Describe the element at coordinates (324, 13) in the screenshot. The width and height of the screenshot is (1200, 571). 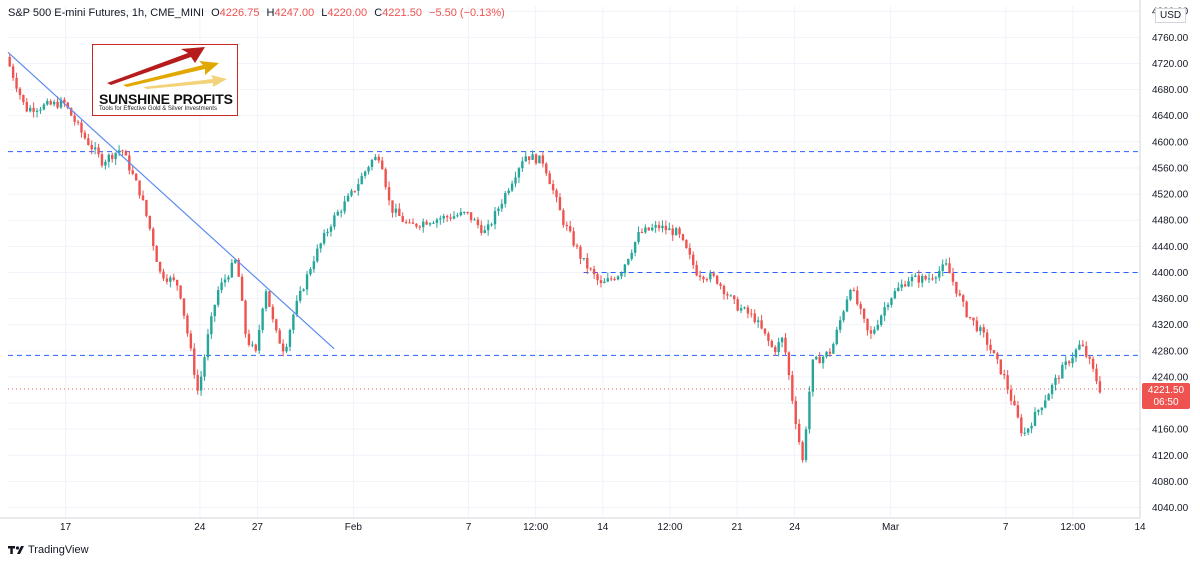
I see `low-label: L` at that location.